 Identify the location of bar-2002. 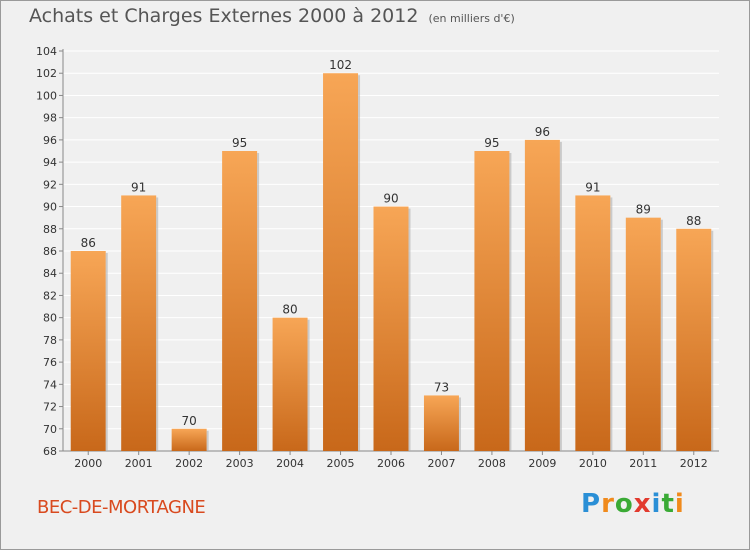
(189, 439).